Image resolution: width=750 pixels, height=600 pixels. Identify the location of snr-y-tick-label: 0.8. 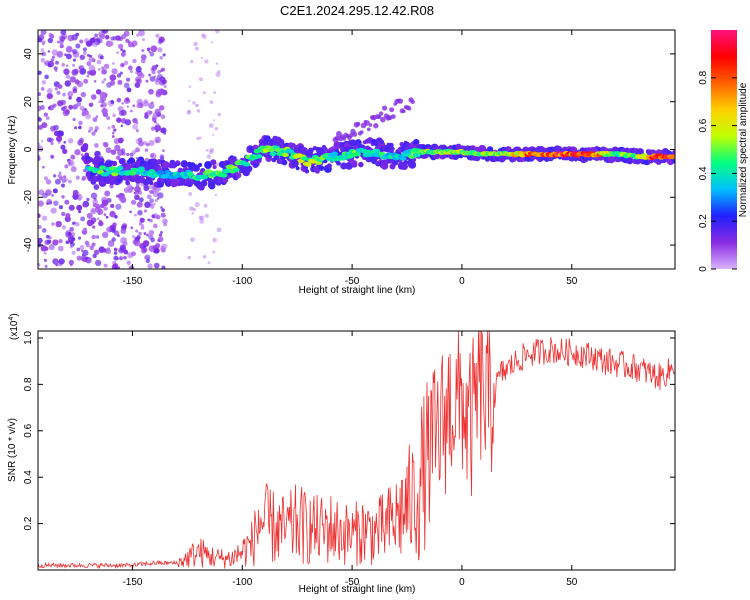
(28, 384).